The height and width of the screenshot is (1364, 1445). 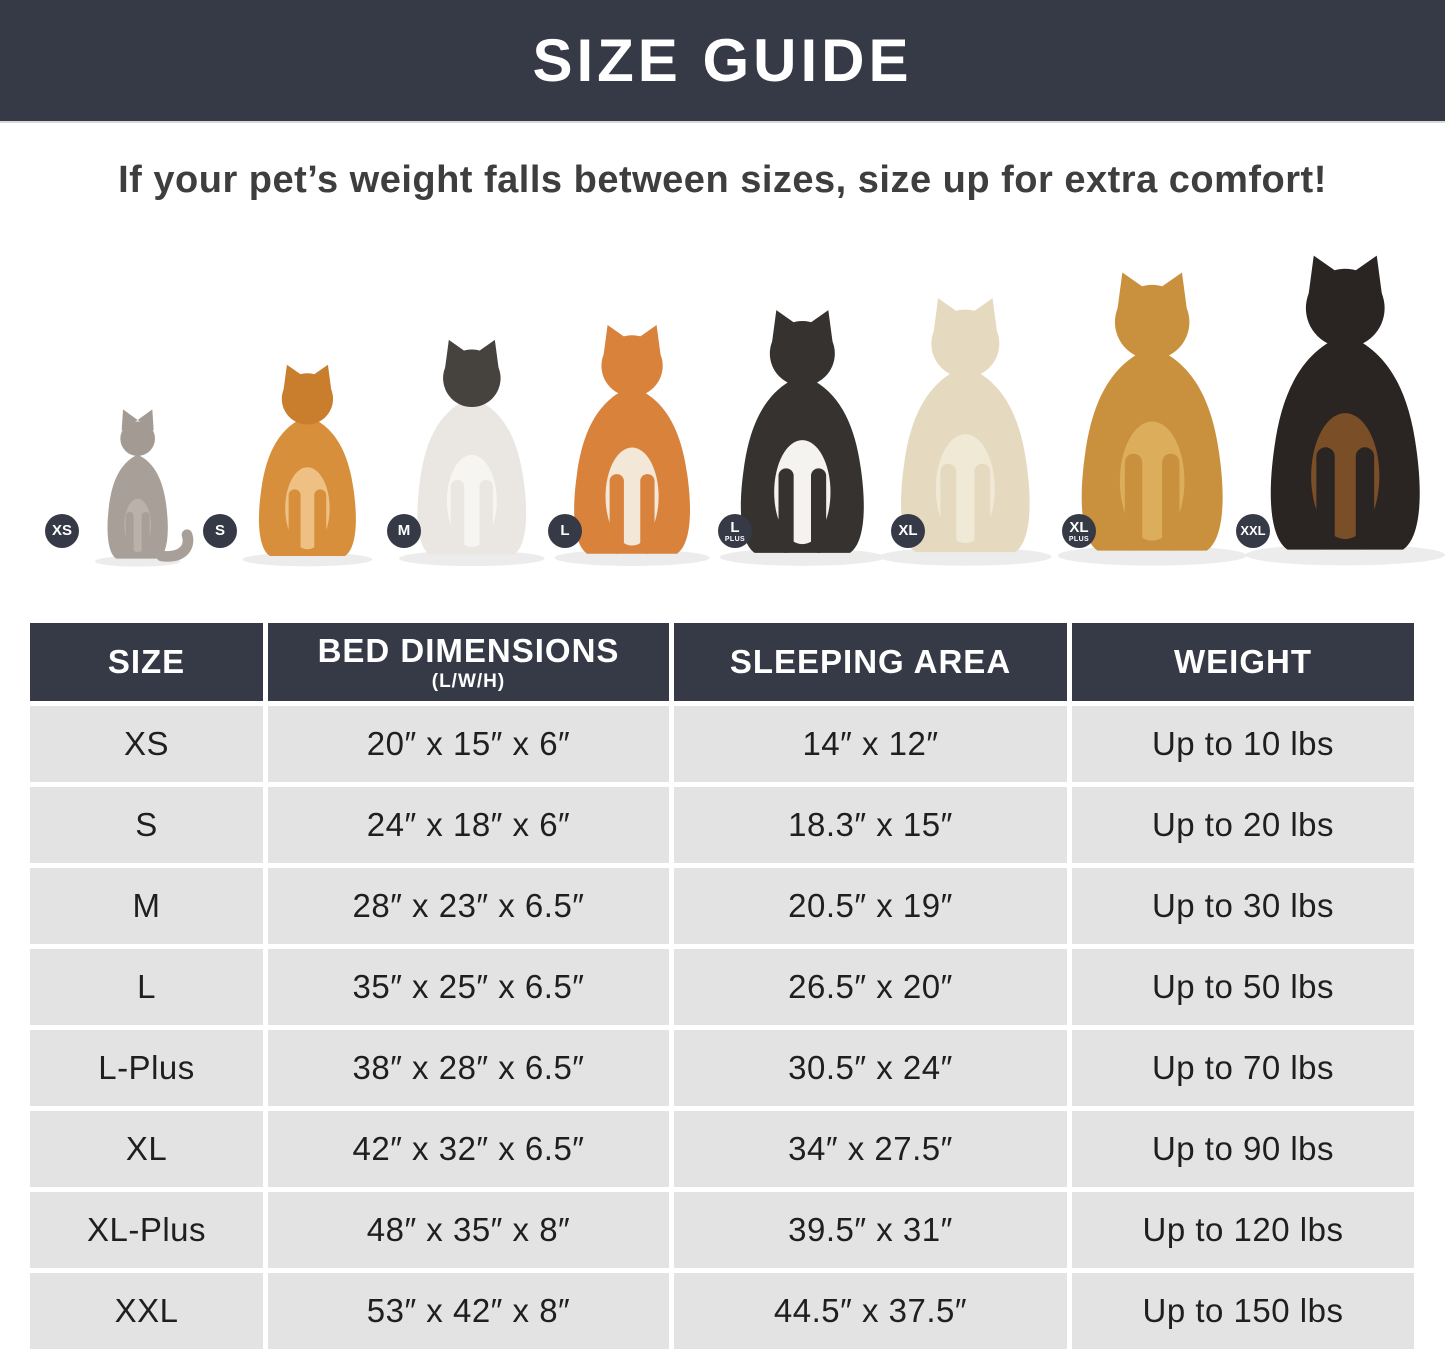 I want to click on cell-bed-dimensions: 35″ x 25″ x 6.5″, so click(x=468, y=987).